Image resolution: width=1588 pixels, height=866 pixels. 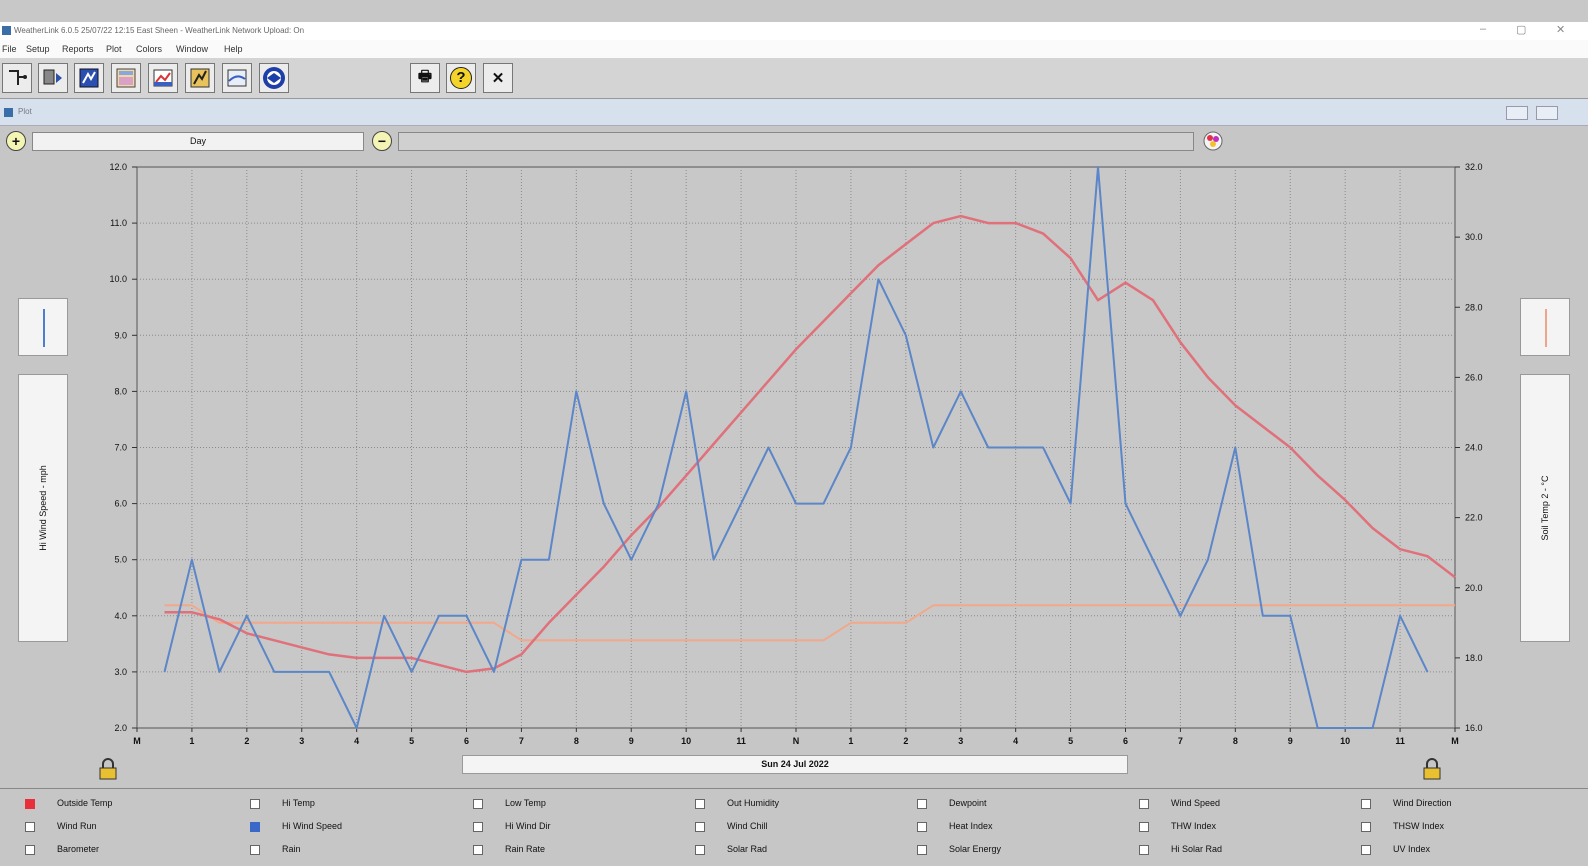 I want to click on x-tick-label: 7, so click(x=521, y=741).